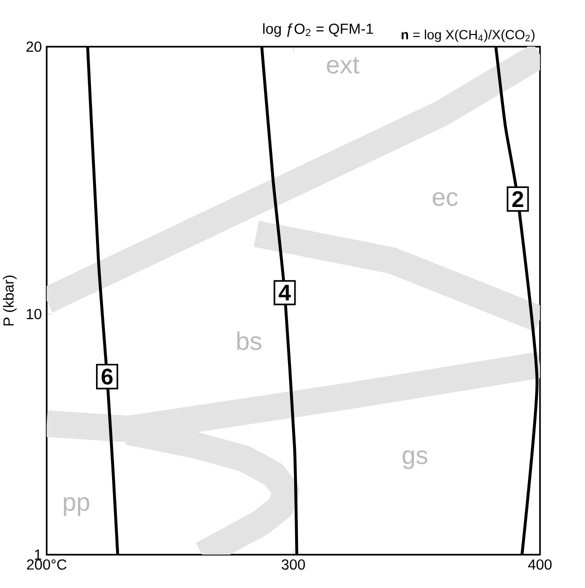 This screenshot has width=585, height=588. What do you see at coordinates (445, 199) in the screenshot?
I see `annotation: ec` at bounding box center [445, 199].